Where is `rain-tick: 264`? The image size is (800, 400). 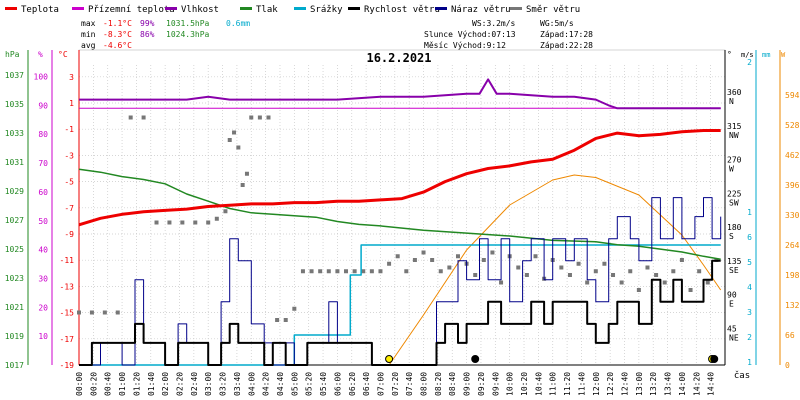
rain-tick: 264 is located at coordinates (792, 245).